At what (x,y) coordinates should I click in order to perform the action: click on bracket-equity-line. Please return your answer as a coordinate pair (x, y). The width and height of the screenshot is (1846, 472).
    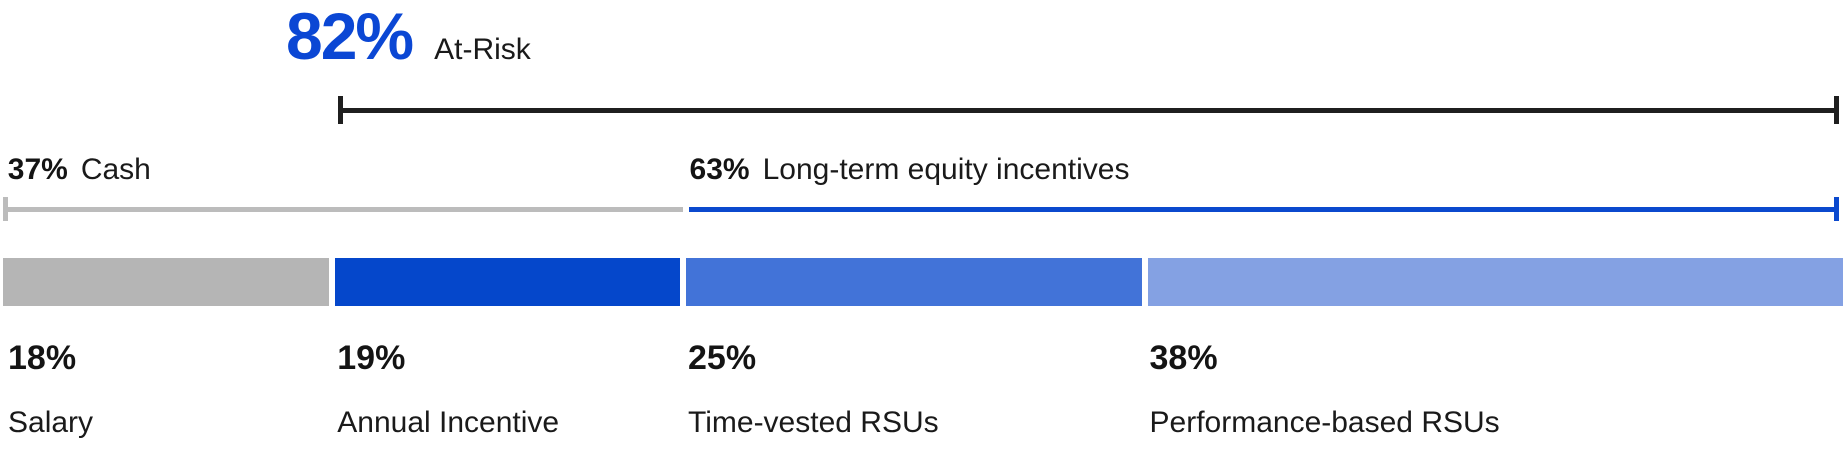
    Looking at the image, I should click on (1263, 209).